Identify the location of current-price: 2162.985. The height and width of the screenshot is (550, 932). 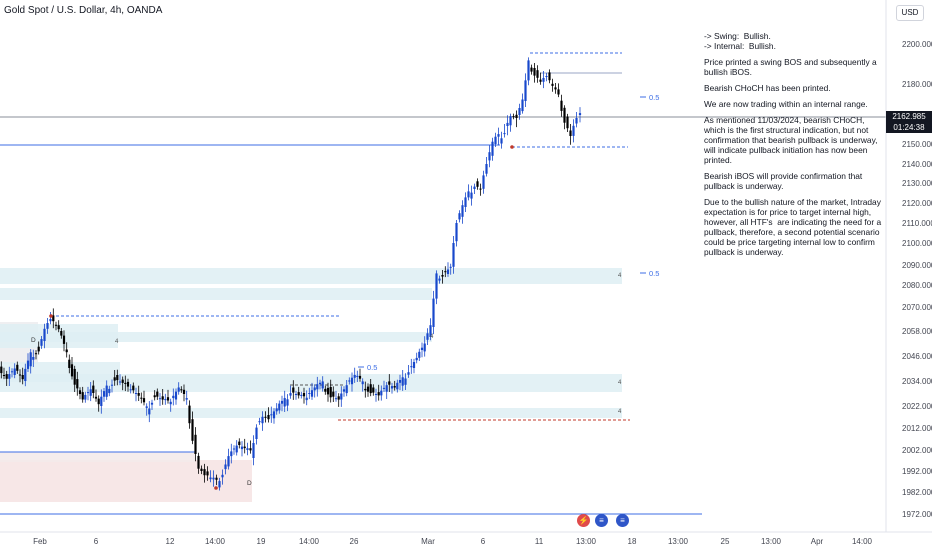
(909, 116).